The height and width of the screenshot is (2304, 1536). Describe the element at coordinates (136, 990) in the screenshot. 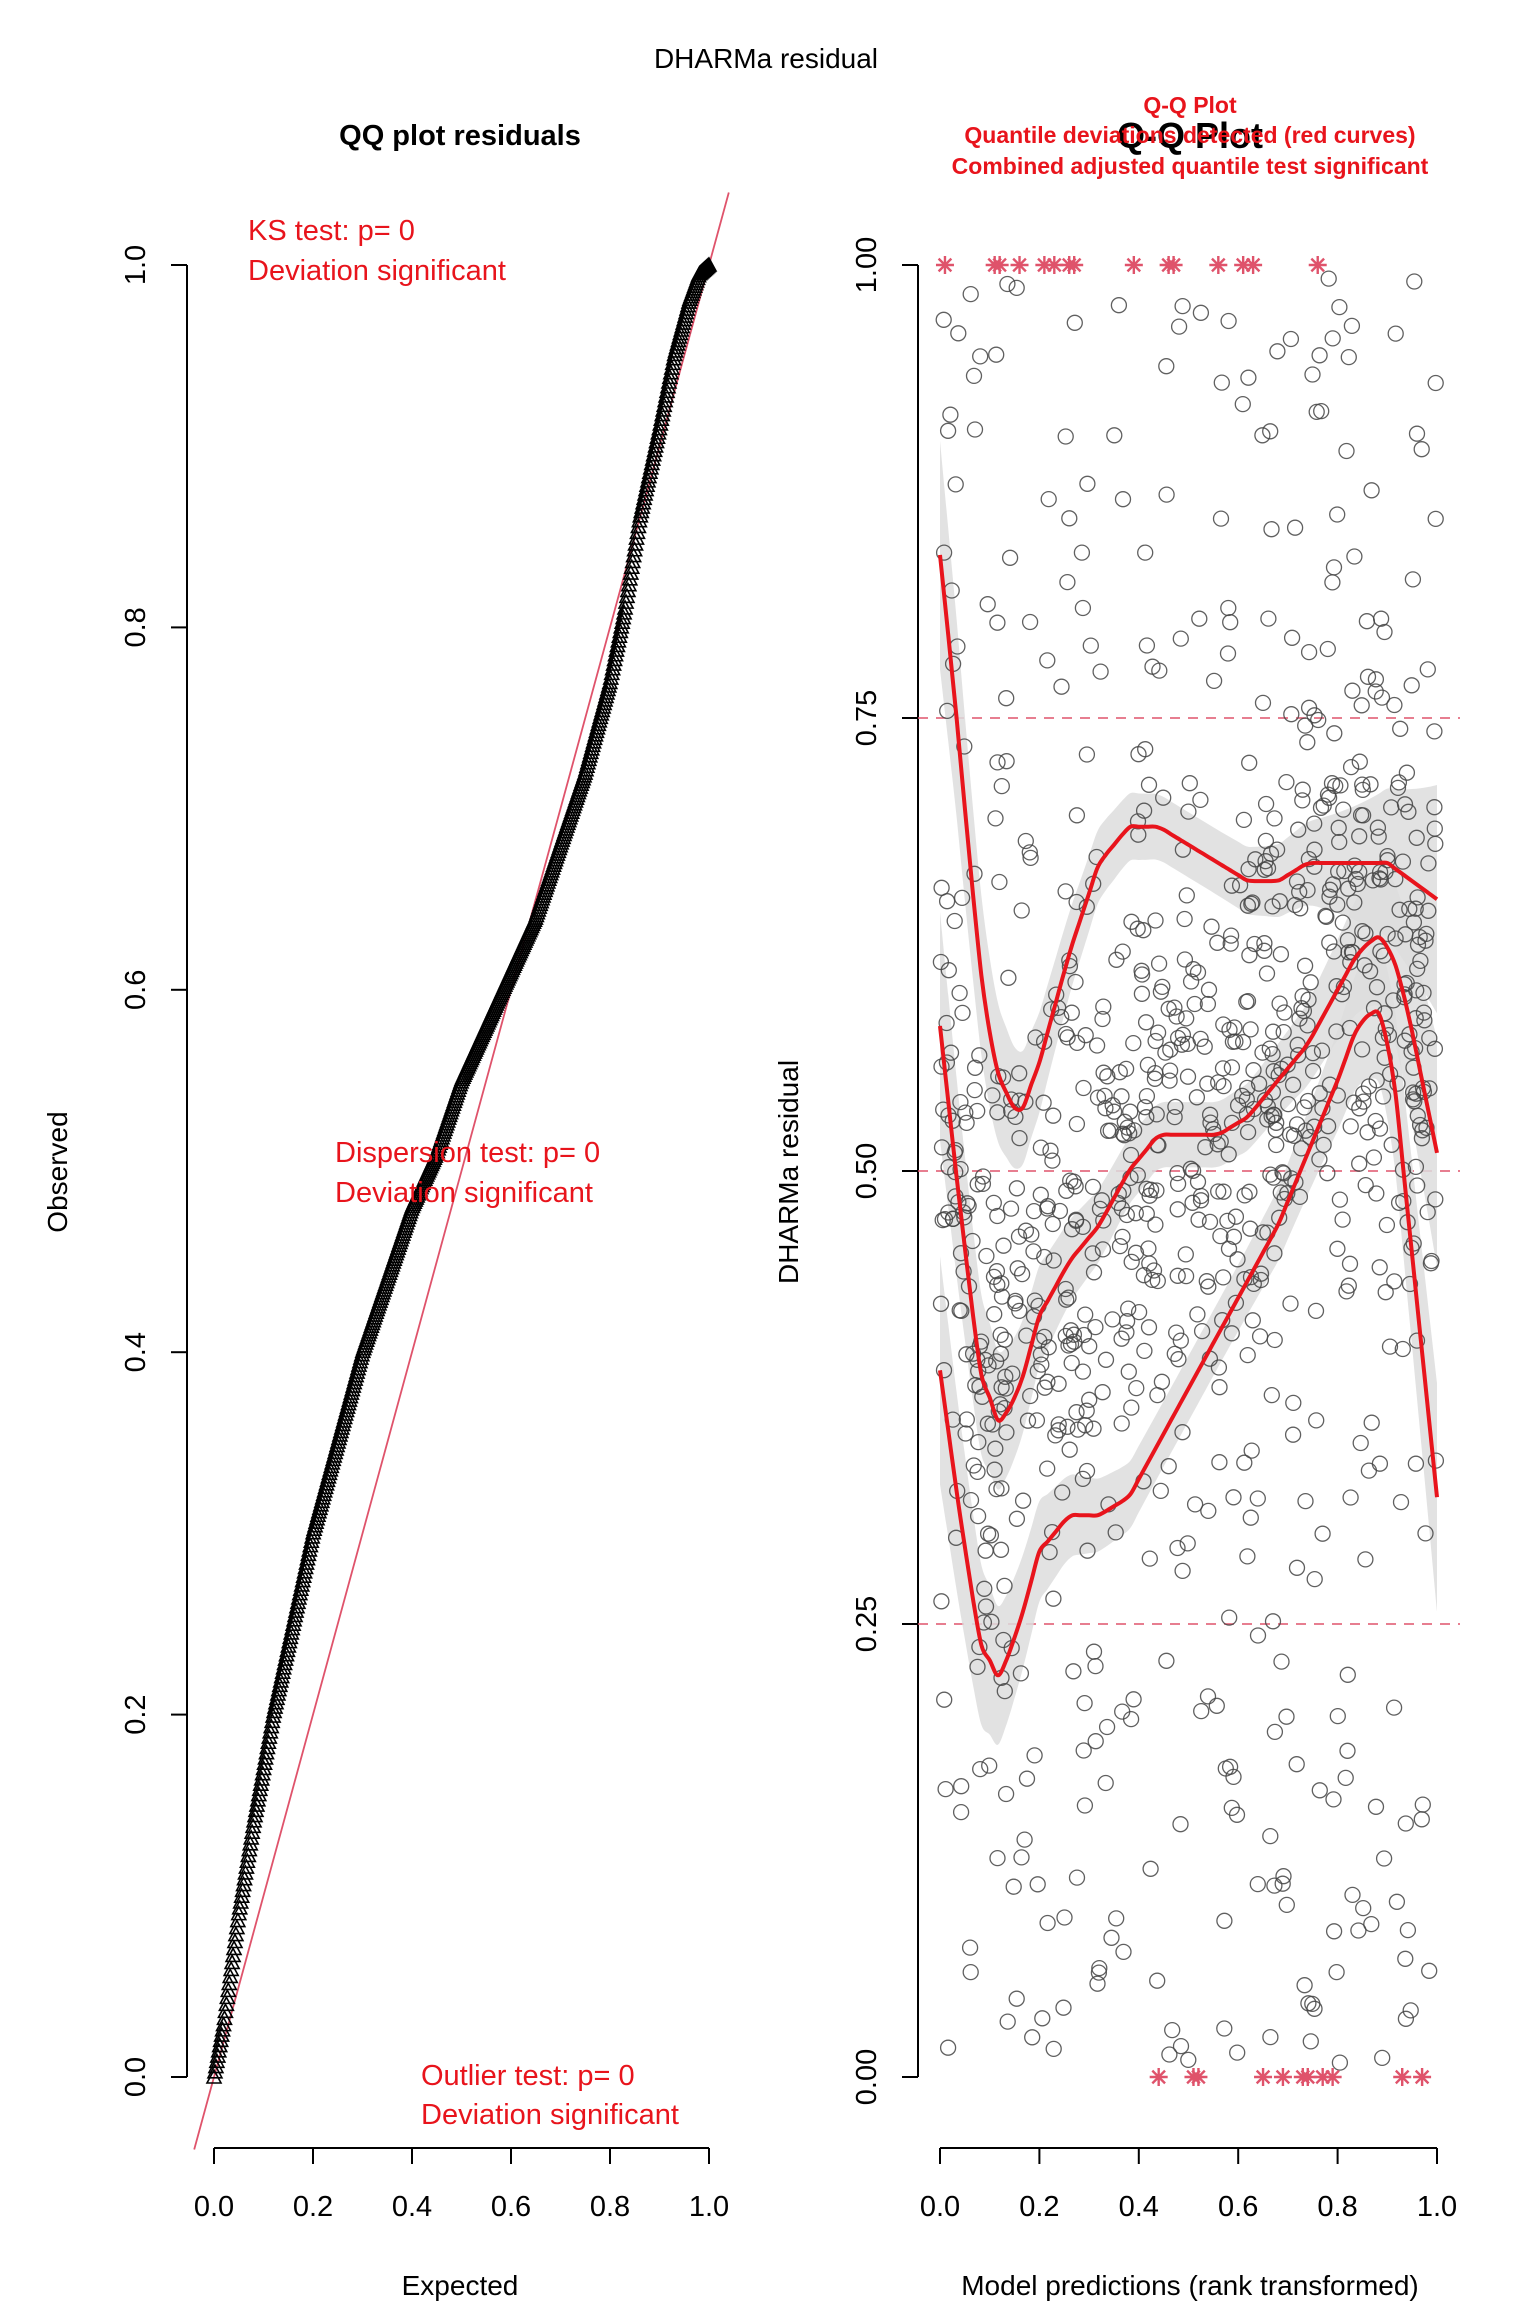

I see `qq-y-tick-label: 0.6` at that location.